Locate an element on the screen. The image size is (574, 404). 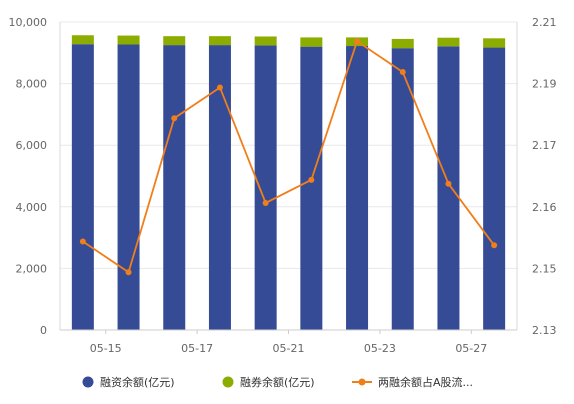
x-tick-label: 05-21 is located at coordinates (289, 348).